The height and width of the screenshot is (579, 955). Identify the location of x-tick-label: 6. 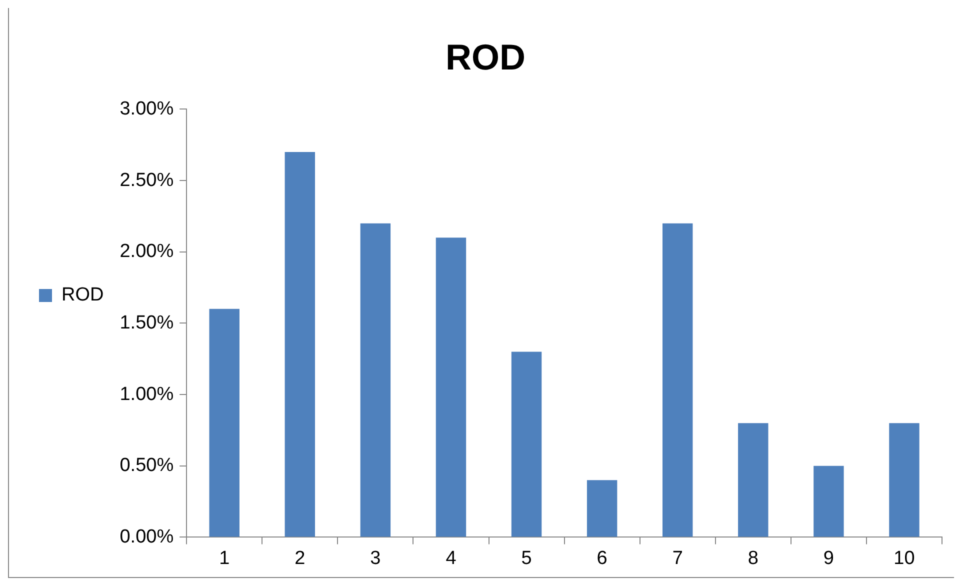
(602, 558).